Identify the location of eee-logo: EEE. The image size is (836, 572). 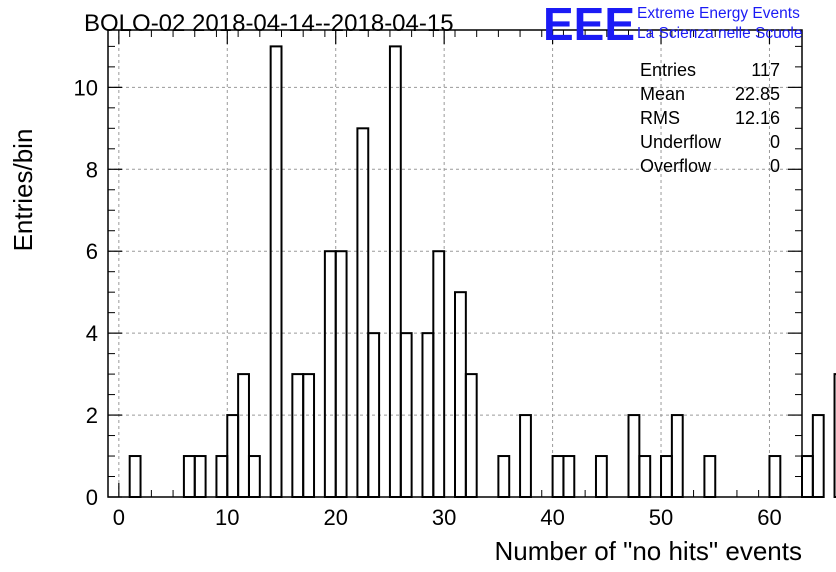
(589, 23).